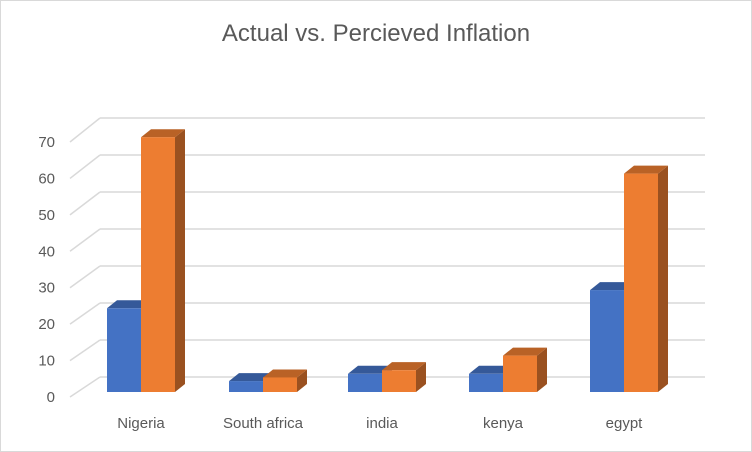 Image resolution: width=752 pixels, height=452 pixels. Describe the element at coordinates (46, 215) in the screenshot. I see `y-tick-label: 50` at that location.